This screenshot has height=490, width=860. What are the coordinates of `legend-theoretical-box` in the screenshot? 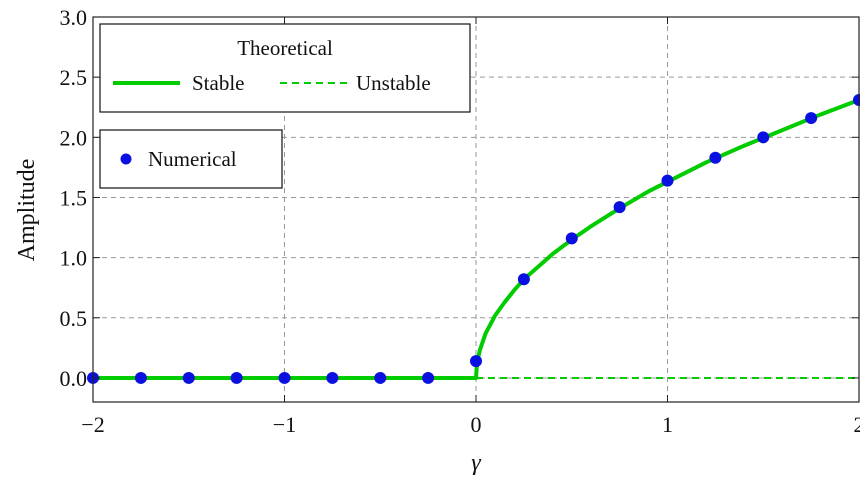 It's located at (285, 68).